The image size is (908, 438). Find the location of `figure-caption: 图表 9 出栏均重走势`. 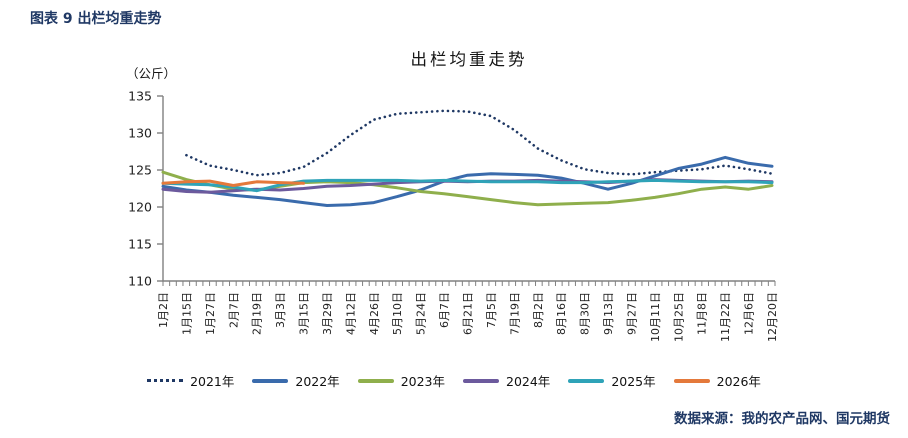

figure-caption: 图表 9 出栏均重走势 is located at coordinates (96, 19).